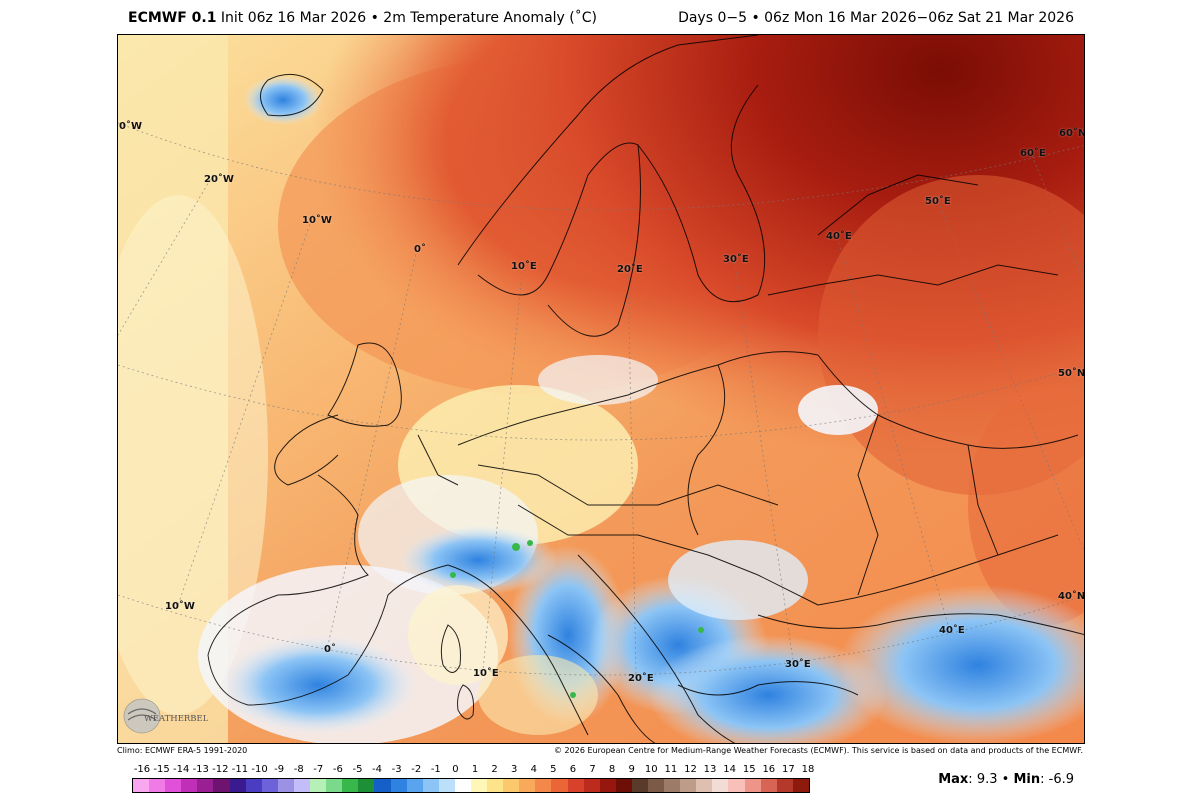  I want to click on colorbar-tick-label: 13, so click(710, 769).